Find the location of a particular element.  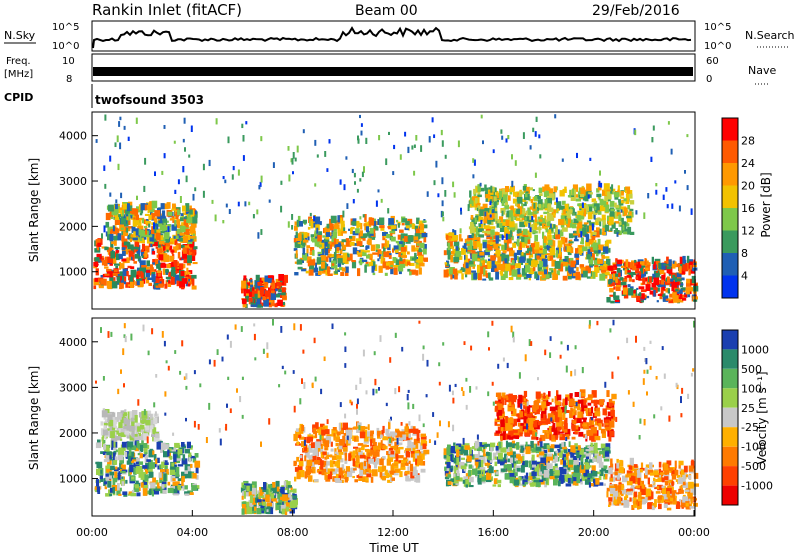

cpid-value: twofsound 3503 is located at coordinates (149, 100).